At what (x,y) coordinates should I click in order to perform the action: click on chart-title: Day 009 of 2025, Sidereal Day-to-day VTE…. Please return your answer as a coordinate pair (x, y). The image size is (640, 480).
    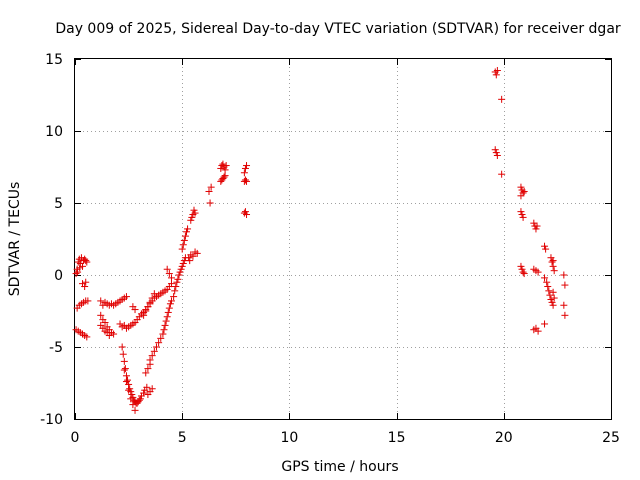
    Looking at the image, I should click on (338, 29).